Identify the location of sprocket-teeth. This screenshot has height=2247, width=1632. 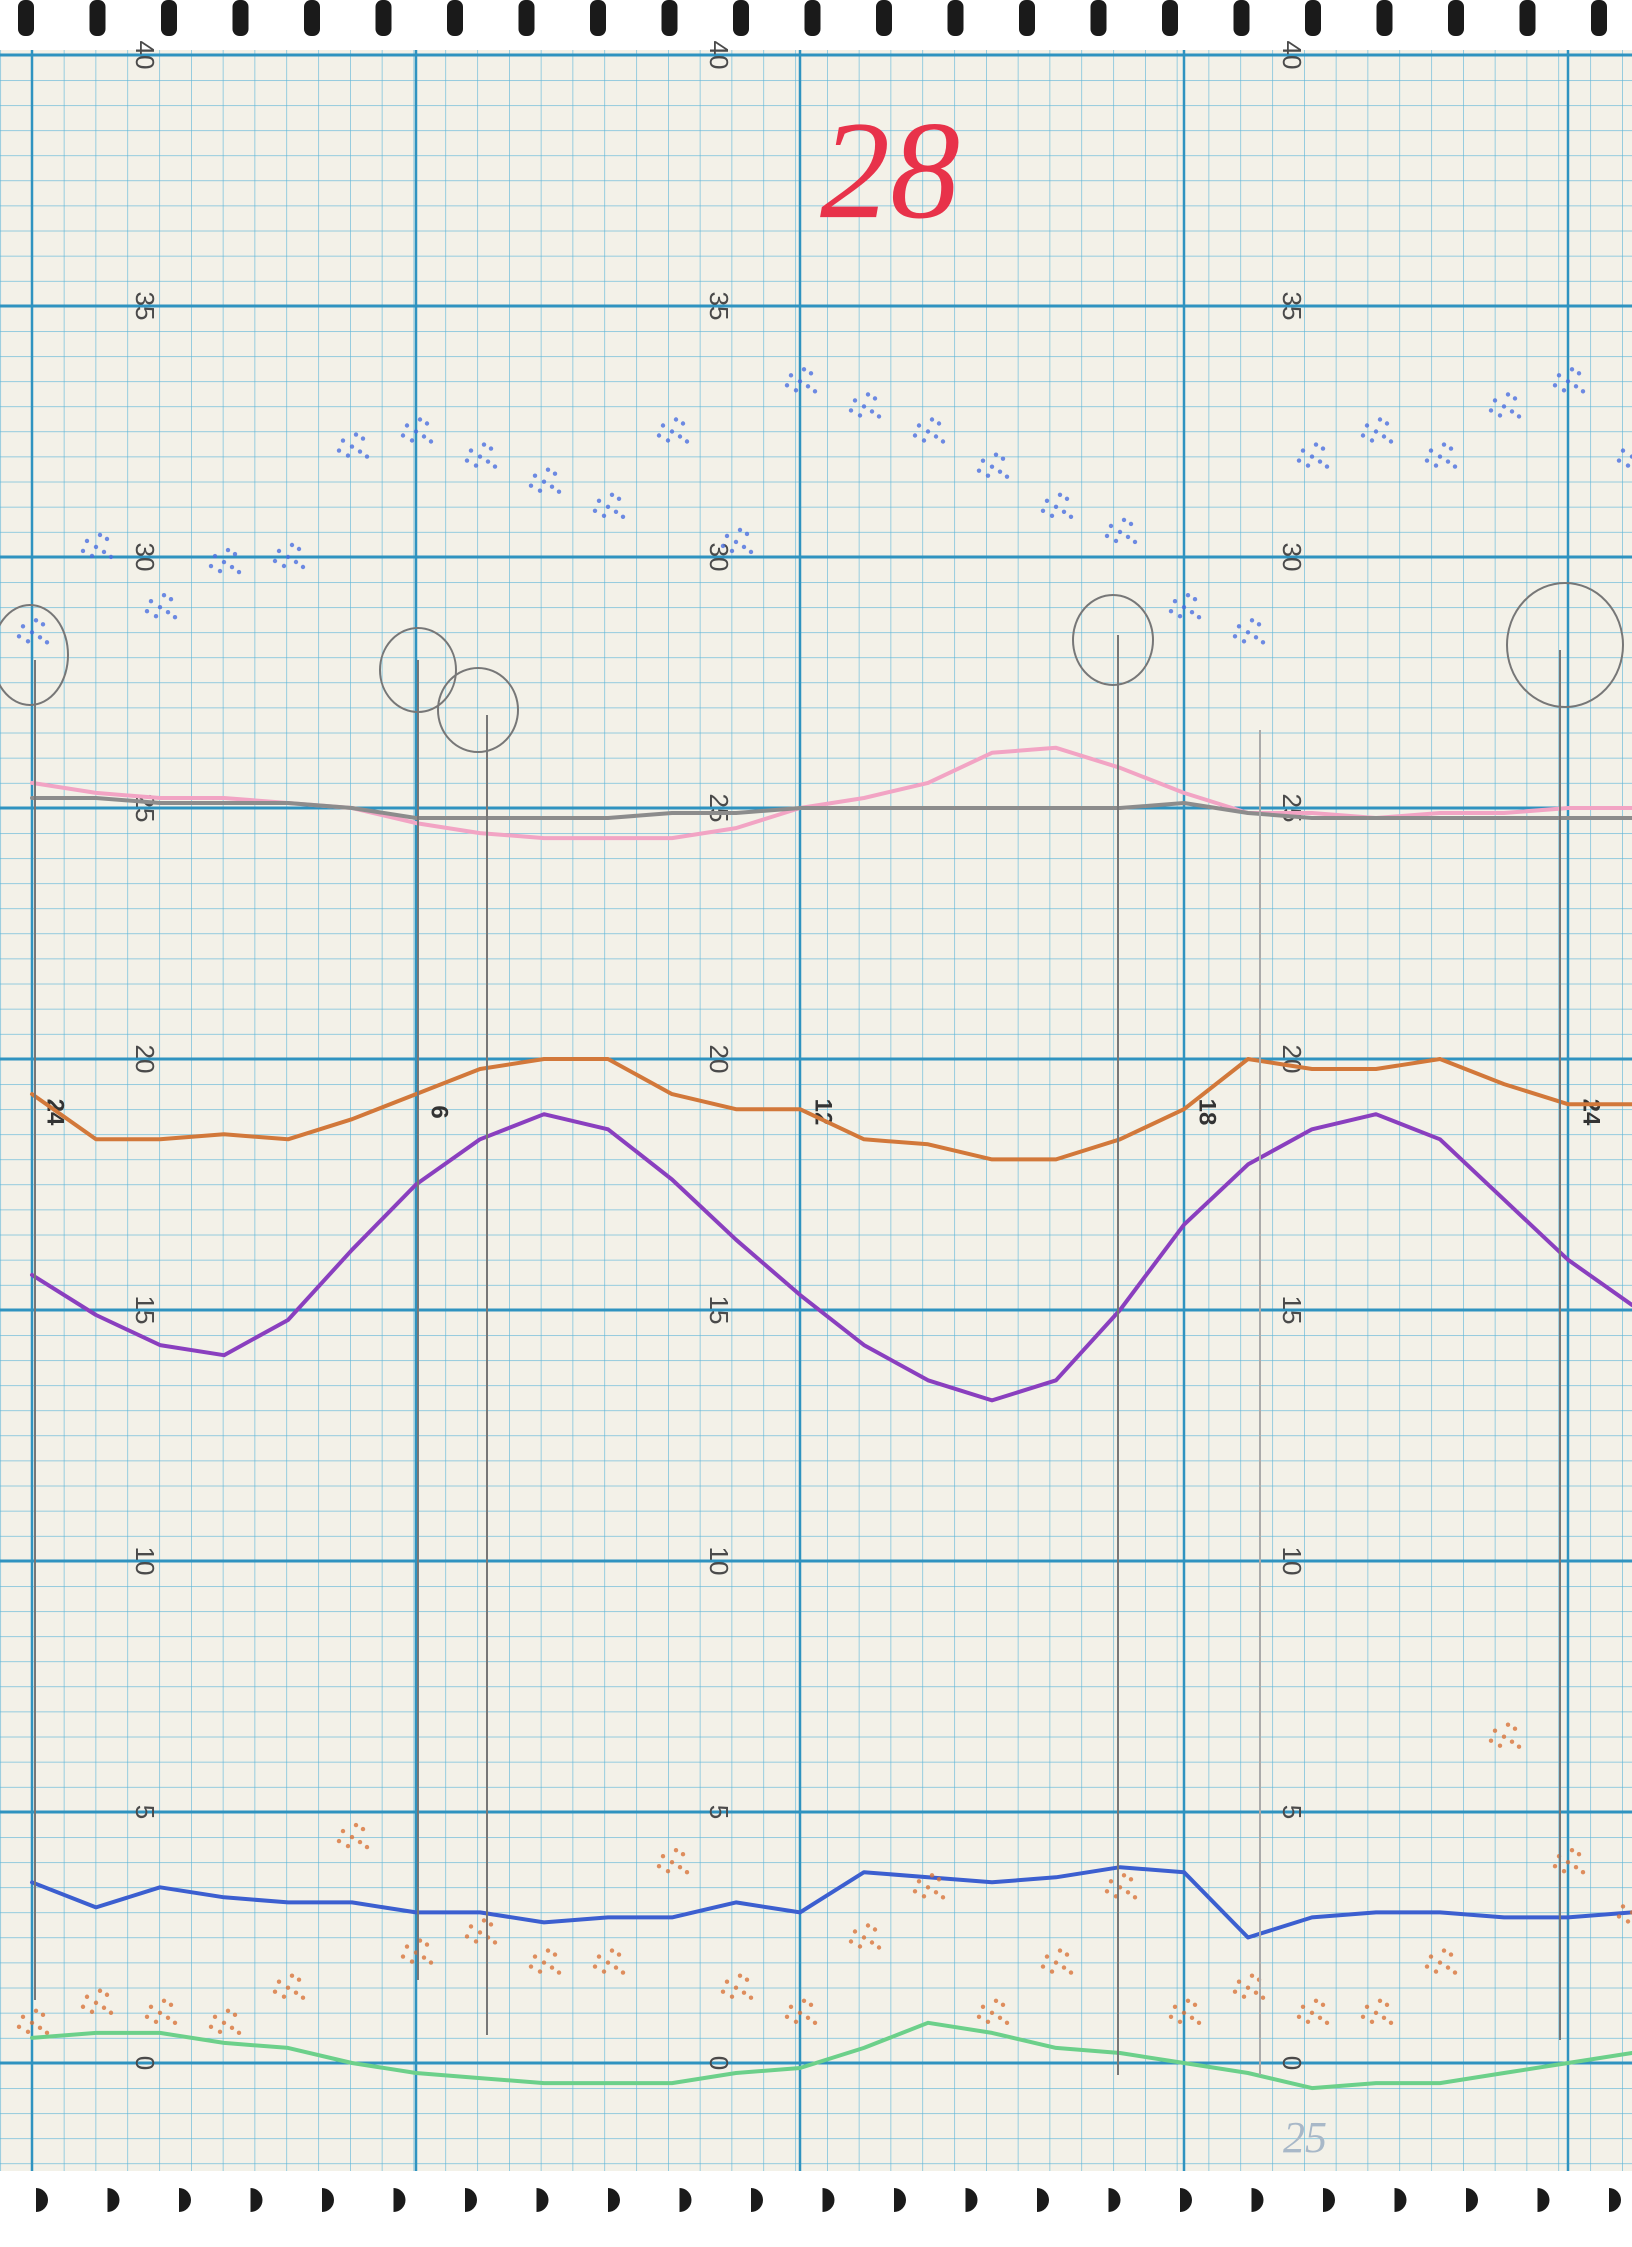
(816, 25).